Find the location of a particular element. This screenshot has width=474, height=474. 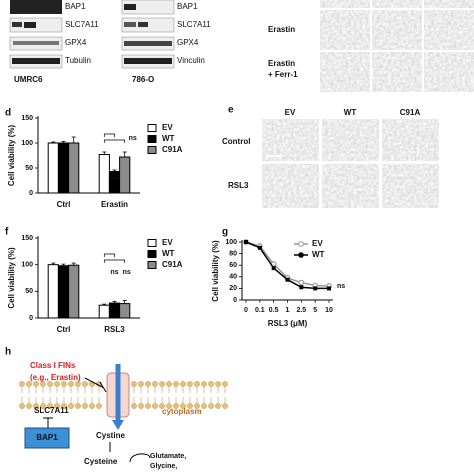

legend-marker is located at coordinates (301, 244).